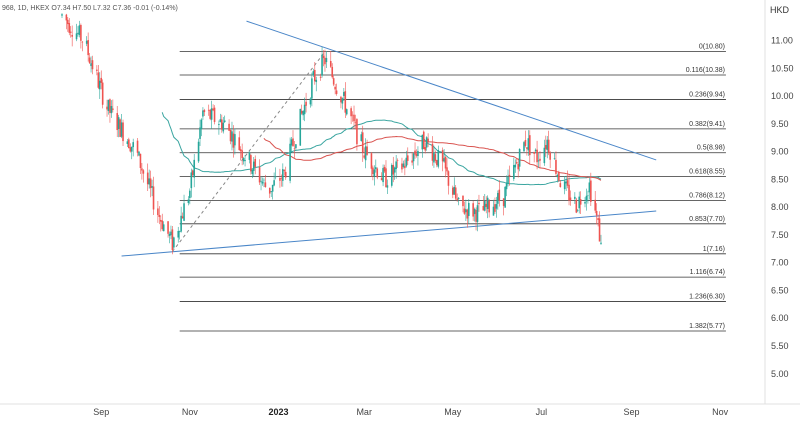 This screenshot has width=800, height=422. Describe the element at coordinates (711, 148) in the screenshot. I see `fib-level-label: 0.5(8.98)` at that location.